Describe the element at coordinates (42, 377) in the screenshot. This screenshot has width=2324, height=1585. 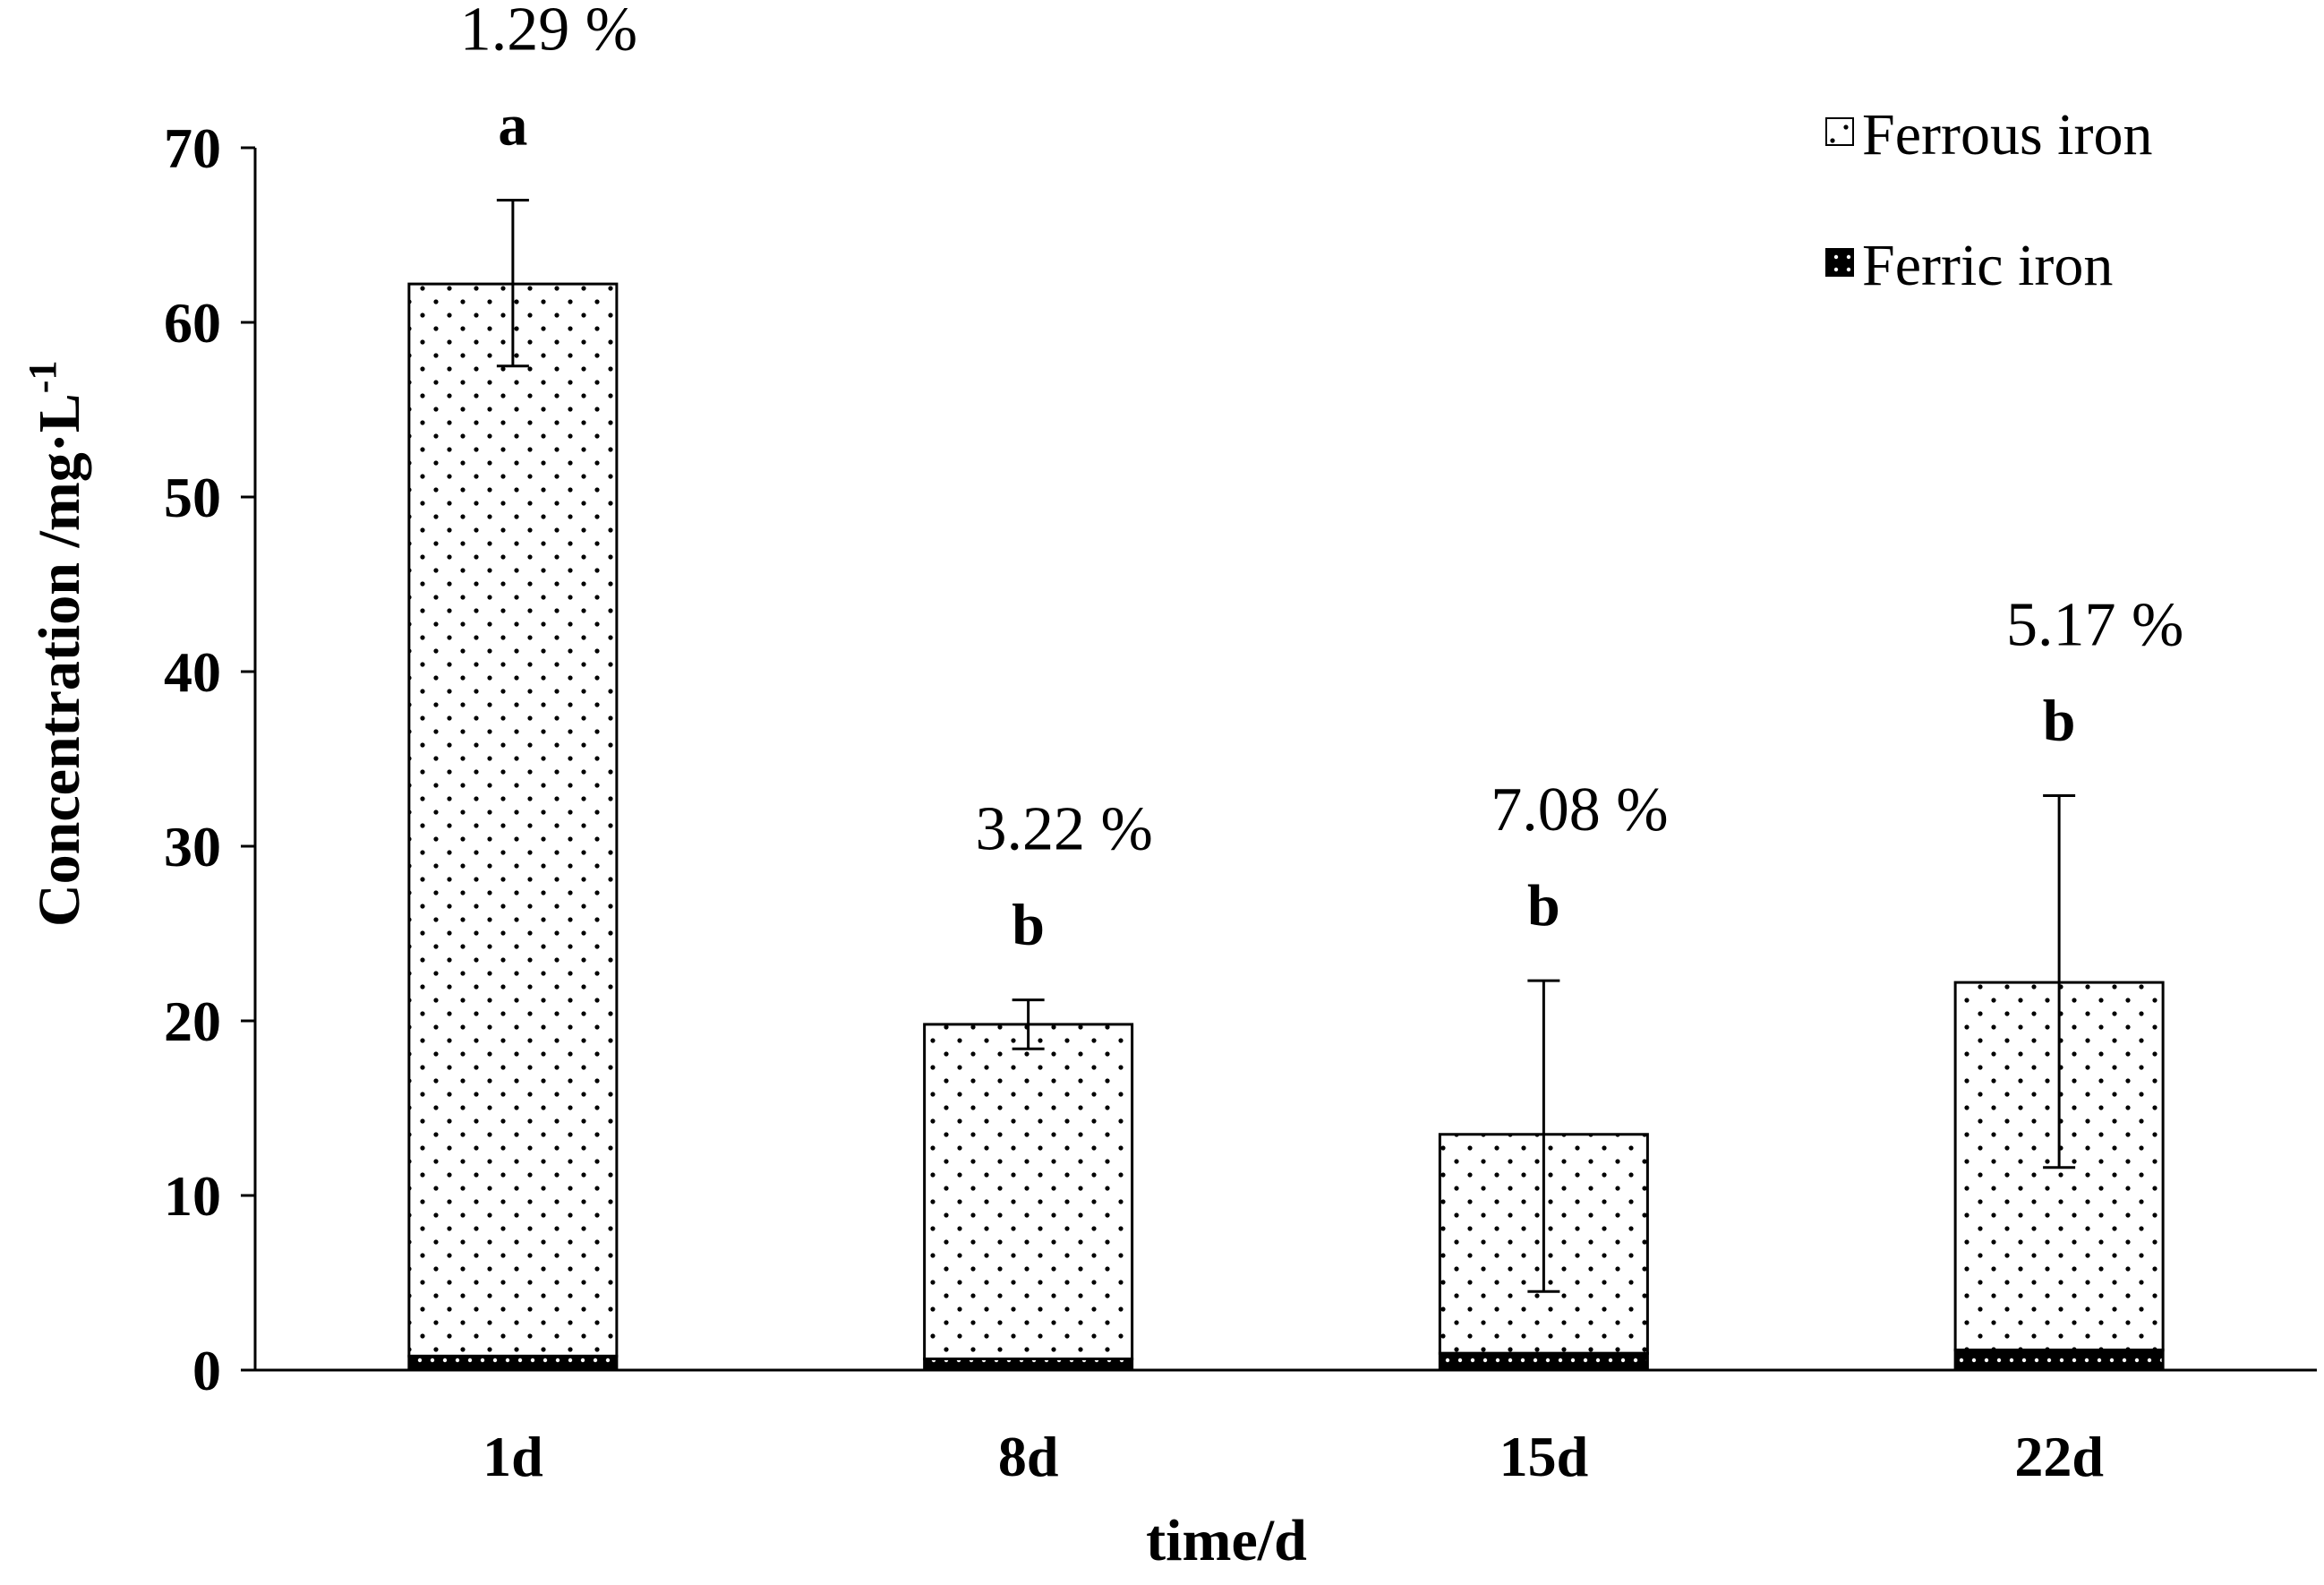
I see `y-axis-title-superscript: -1` at that location.